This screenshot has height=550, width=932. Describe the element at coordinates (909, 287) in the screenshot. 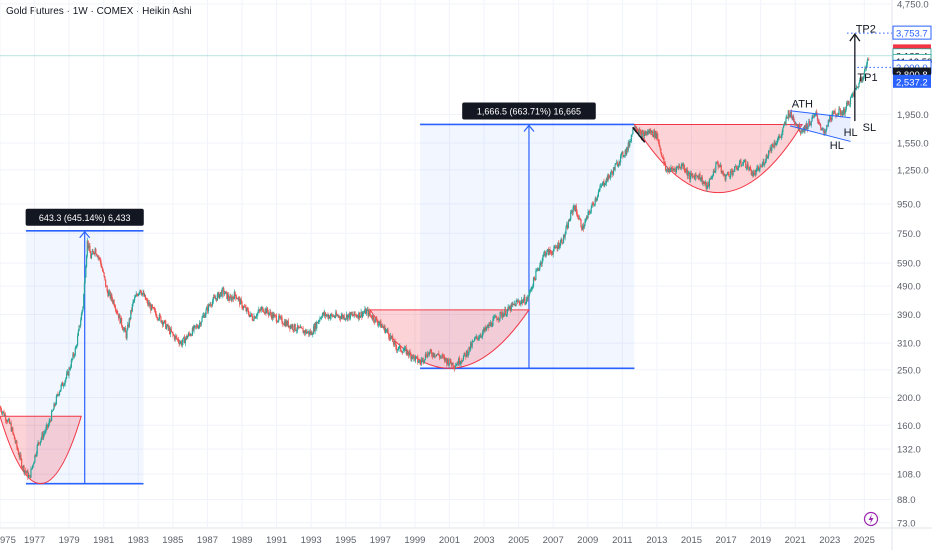

I see `y-tick-label: 490.0` at that location.